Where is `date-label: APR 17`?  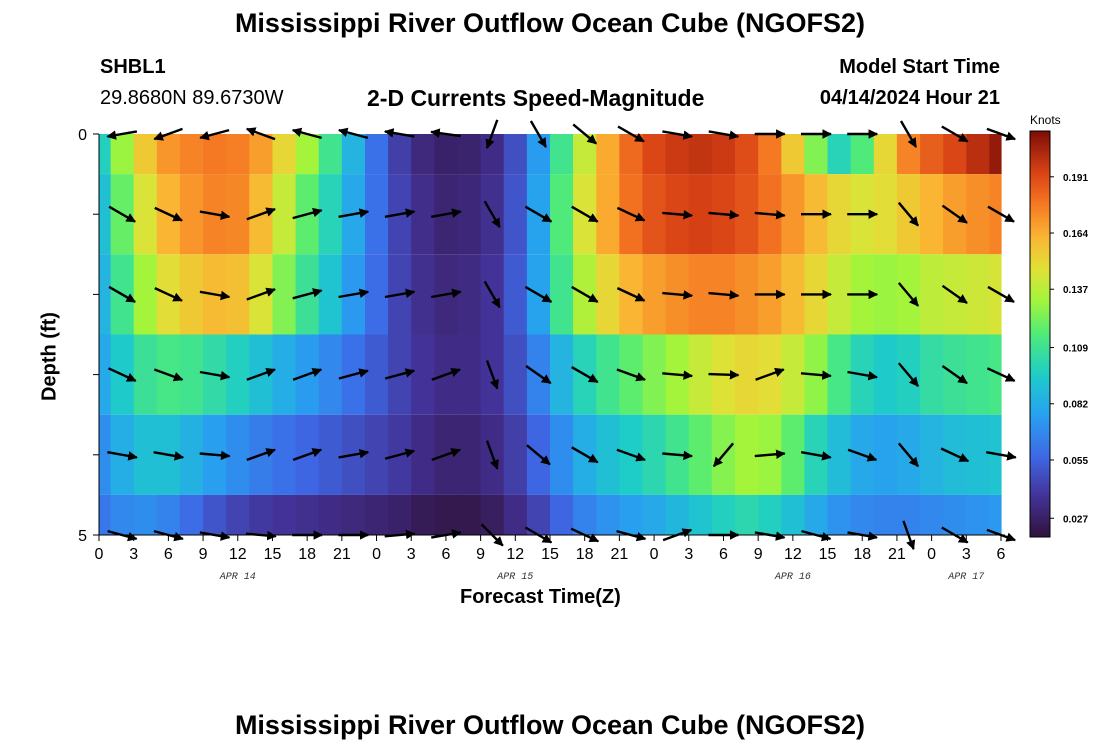
date-label: APR 17 is located at coordinates (965, 577).